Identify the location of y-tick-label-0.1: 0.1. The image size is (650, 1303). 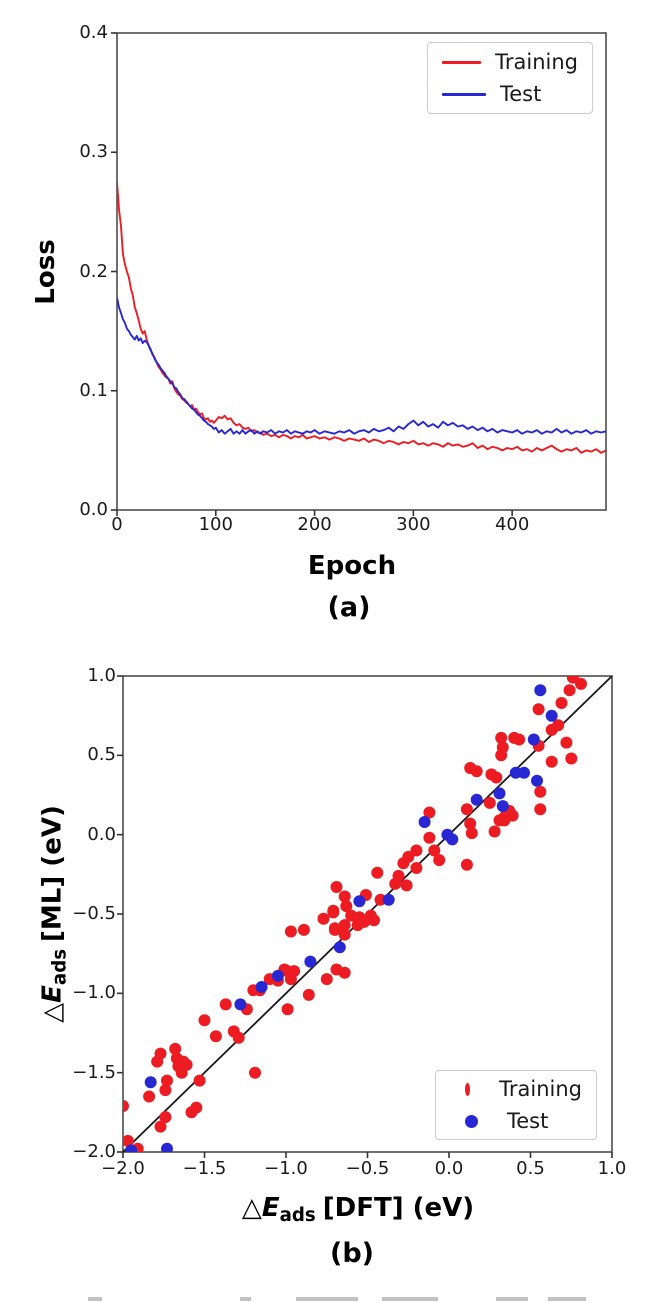
(93, 390).